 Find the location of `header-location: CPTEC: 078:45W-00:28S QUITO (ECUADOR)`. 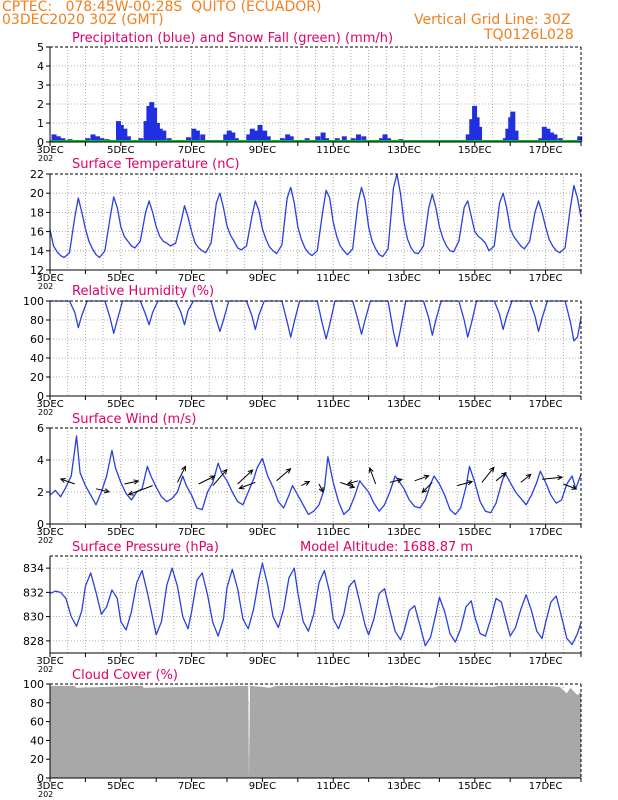

header-location: CPTEC: 078:45W-00:28S QUITO (ECUADOR) is located at coordinates (162, 7).